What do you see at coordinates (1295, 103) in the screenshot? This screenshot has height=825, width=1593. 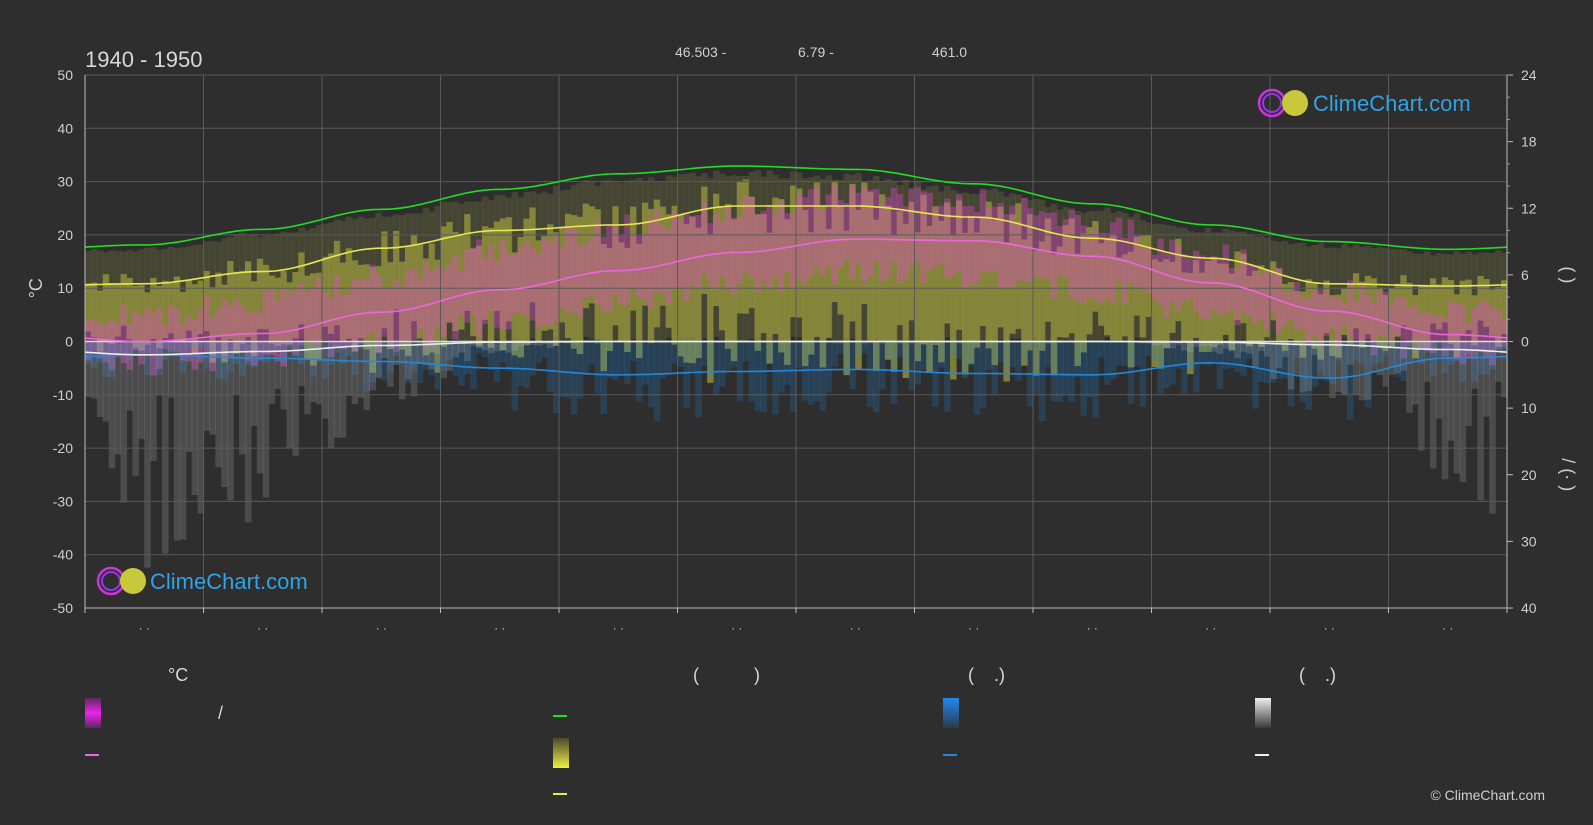 I see `logo-sun-icon` at bounding box center [1295, 103].